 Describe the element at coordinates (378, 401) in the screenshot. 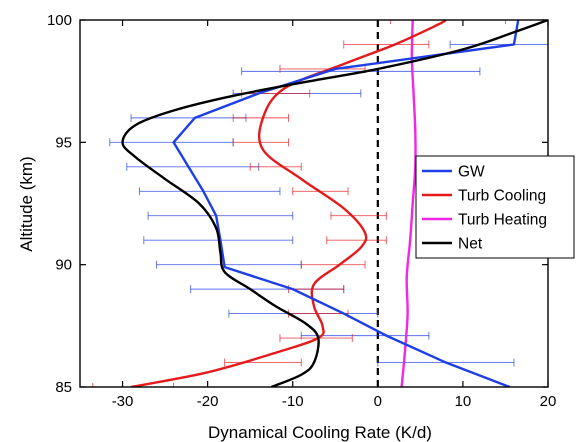

I see `x-tick-label: 0` at that location.